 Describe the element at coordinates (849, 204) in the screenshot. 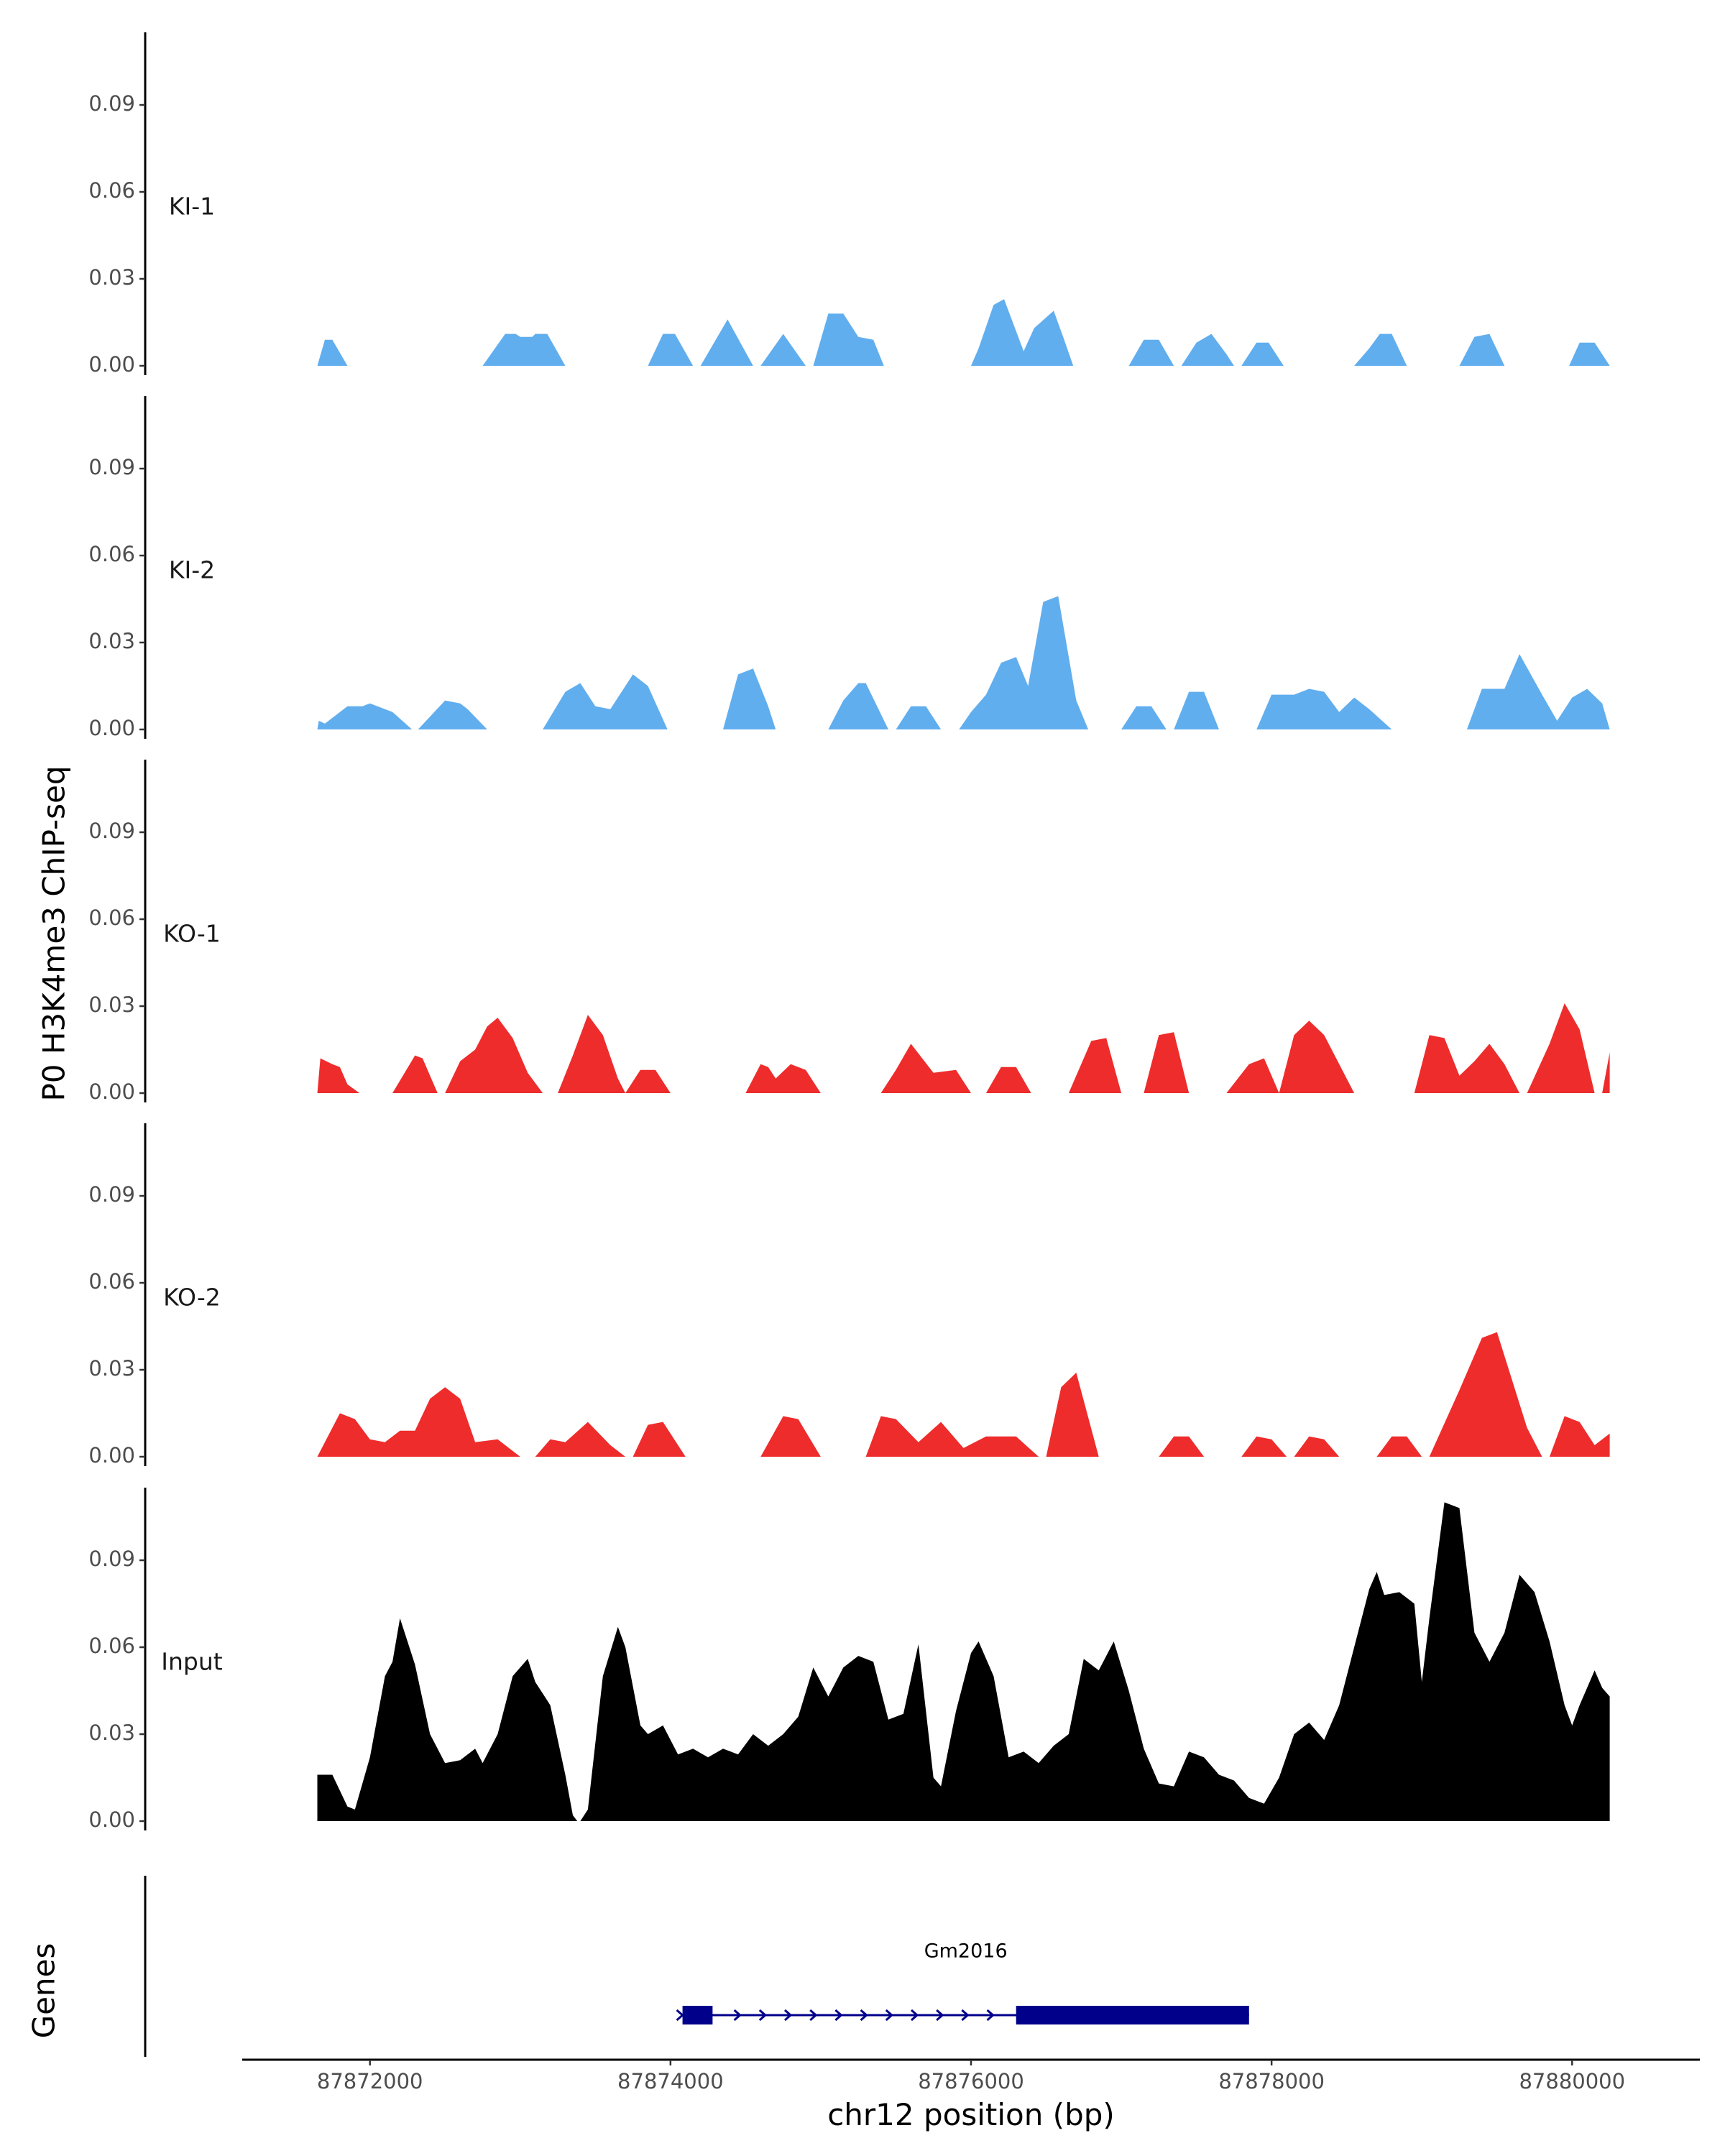

I see `track-ki-1: 0.00 0.03 0.06 0.09 KI-1` at that location.